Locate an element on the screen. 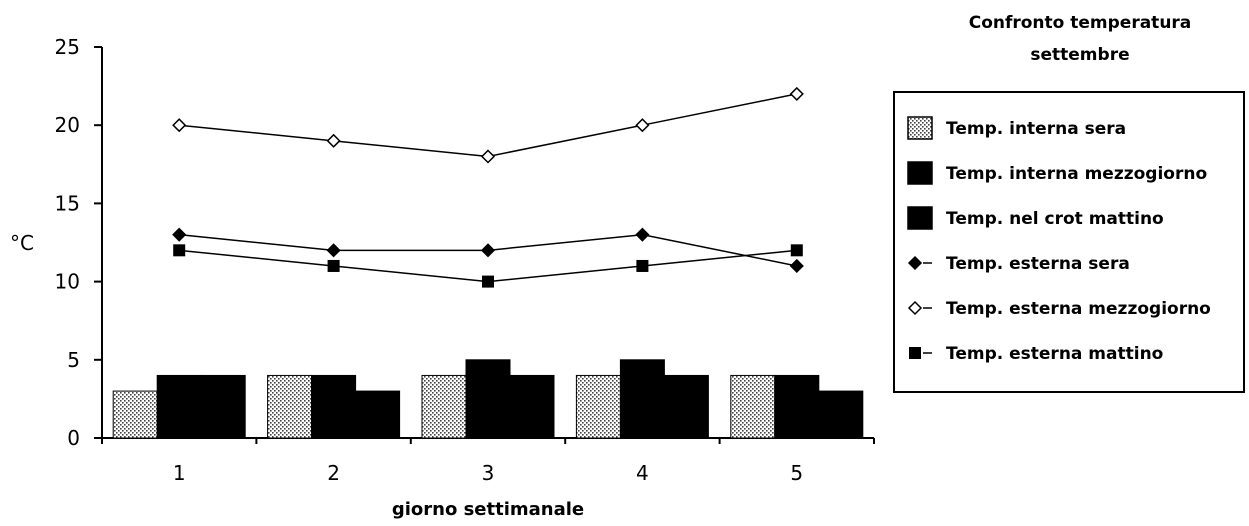 The image size is (1249, 526). legend-label: Temp. nel crot mattino is located at coordinates (1055, 219).